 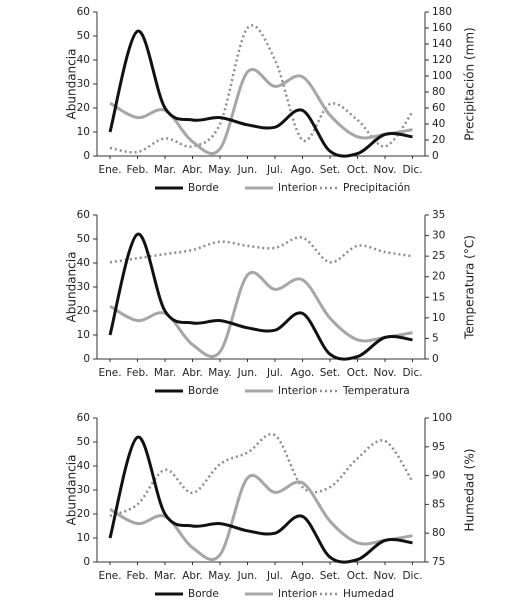 What do you see at coordinates (470, 287) in the screenshot?
I see `y2-axis-label: Temperatura (°C)` at bounding box center [470, 287].